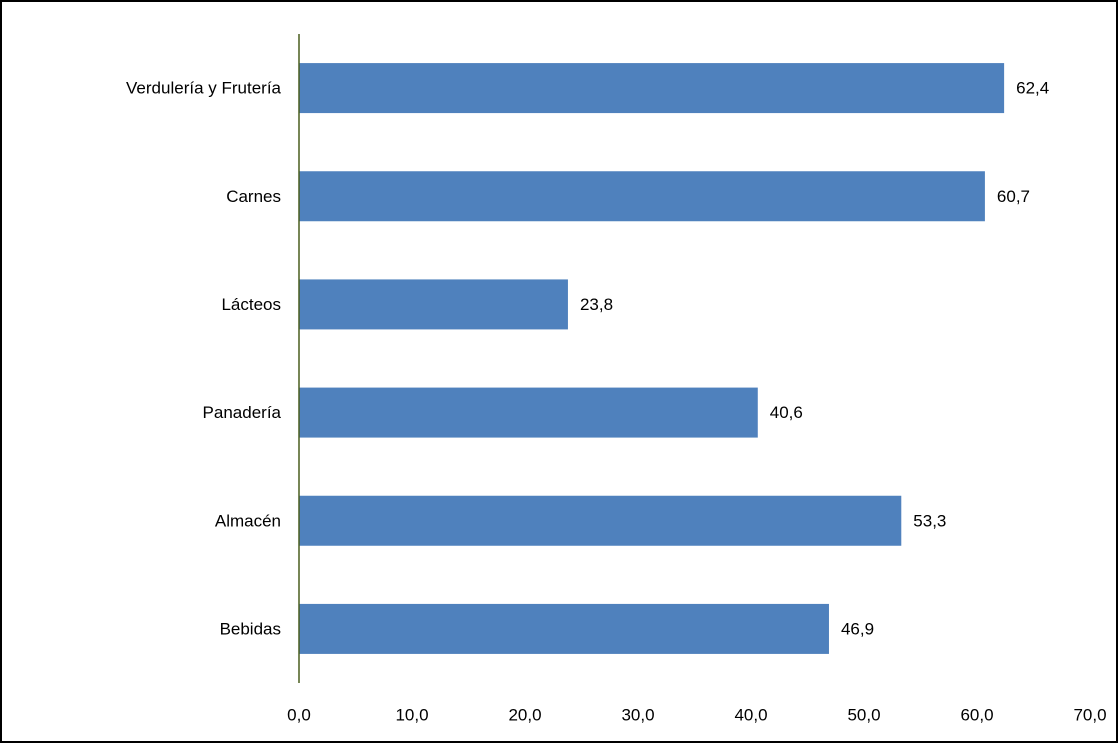 The height and width of the screenshot is (745, 1118). What do you see at coordinates (863, 715) in the screenshot?
I see `x-tick-label: 50,0` at bounding box center [863, 715].